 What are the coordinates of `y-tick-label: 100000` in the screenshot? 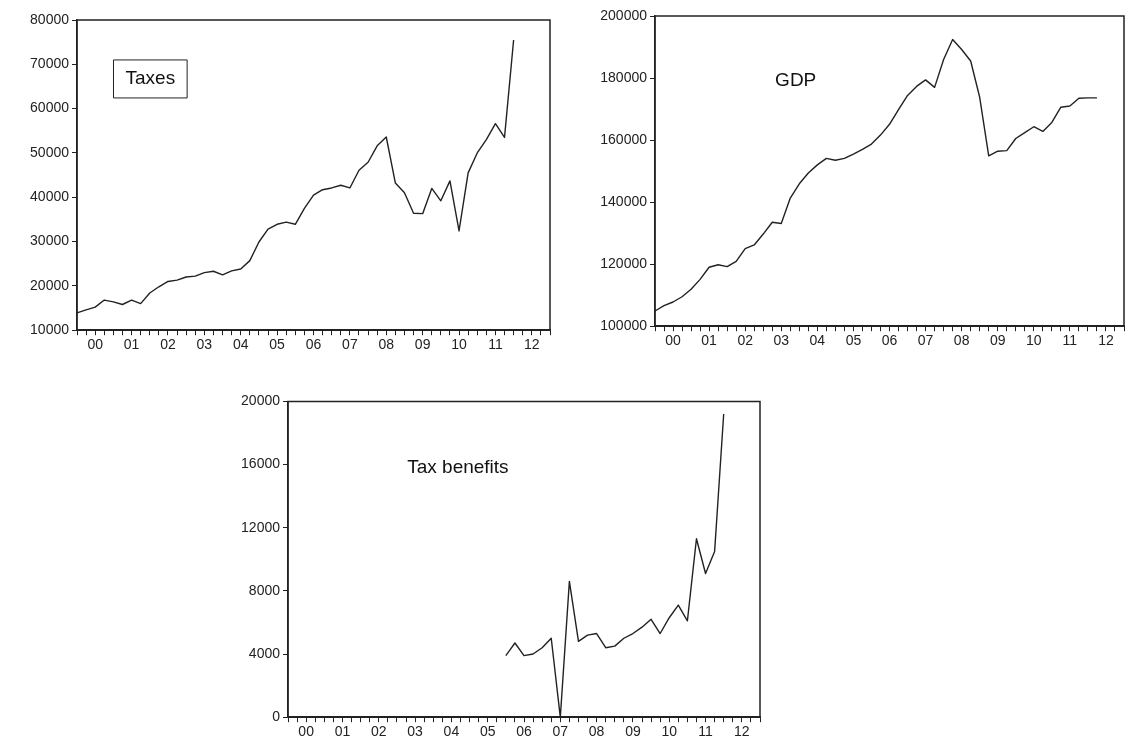 It's located at (624, 325).